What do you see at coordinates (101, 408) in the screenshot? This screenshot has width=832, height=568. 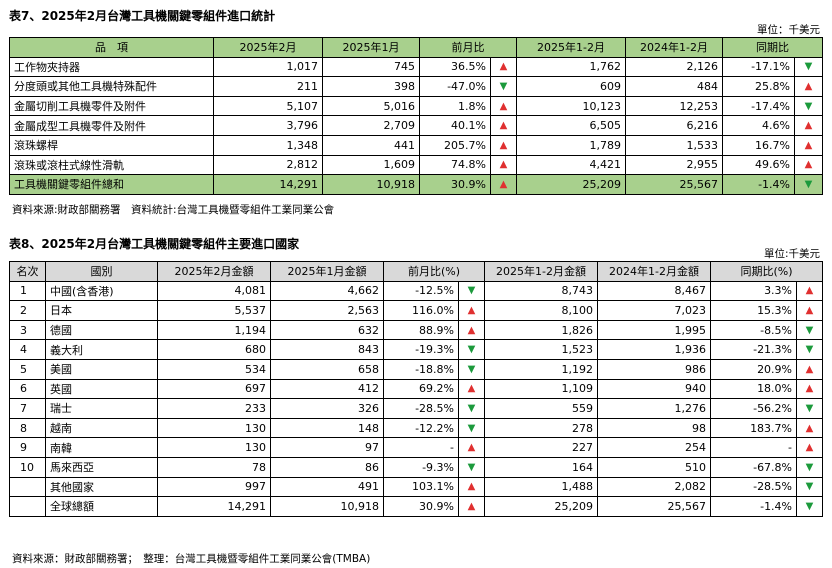 I see `country-name: 瑞士` at bounding box center [101, 408].